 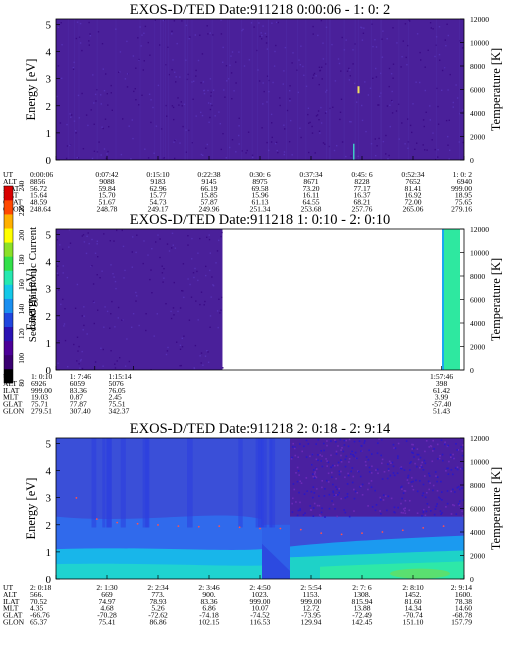 What do you see at coordinates (139, 299) in the screenshot?
I see `spectrogram-background` at bounding box center [139, 299].